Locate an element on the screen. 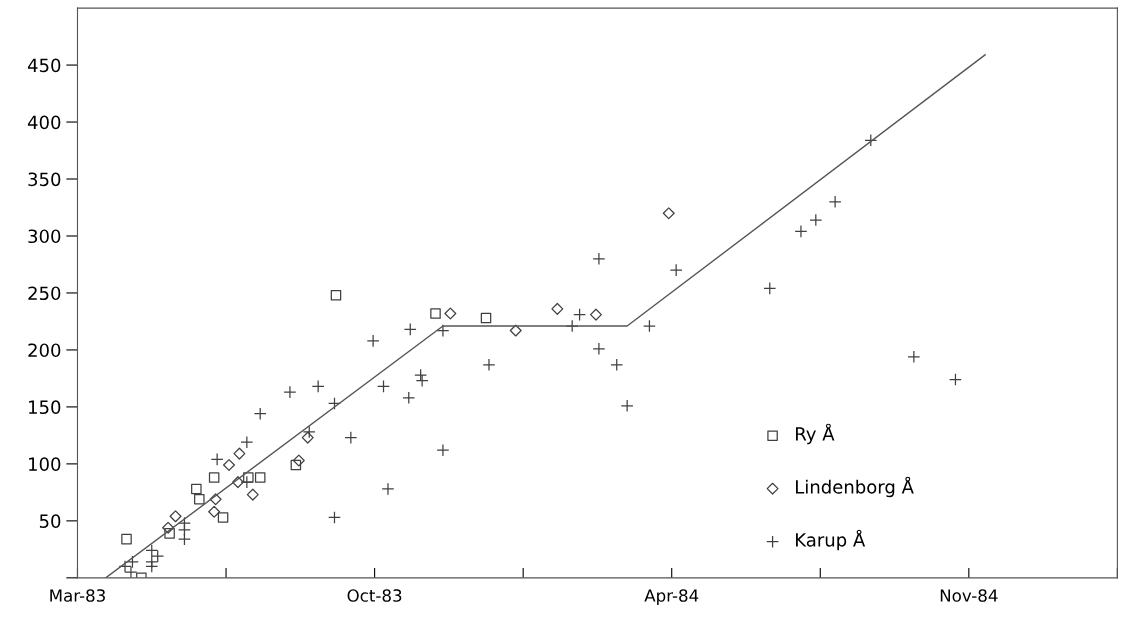 The image size is (1123, 622). x-tick-label: Mar-83 is located at coordinates (77, 595).